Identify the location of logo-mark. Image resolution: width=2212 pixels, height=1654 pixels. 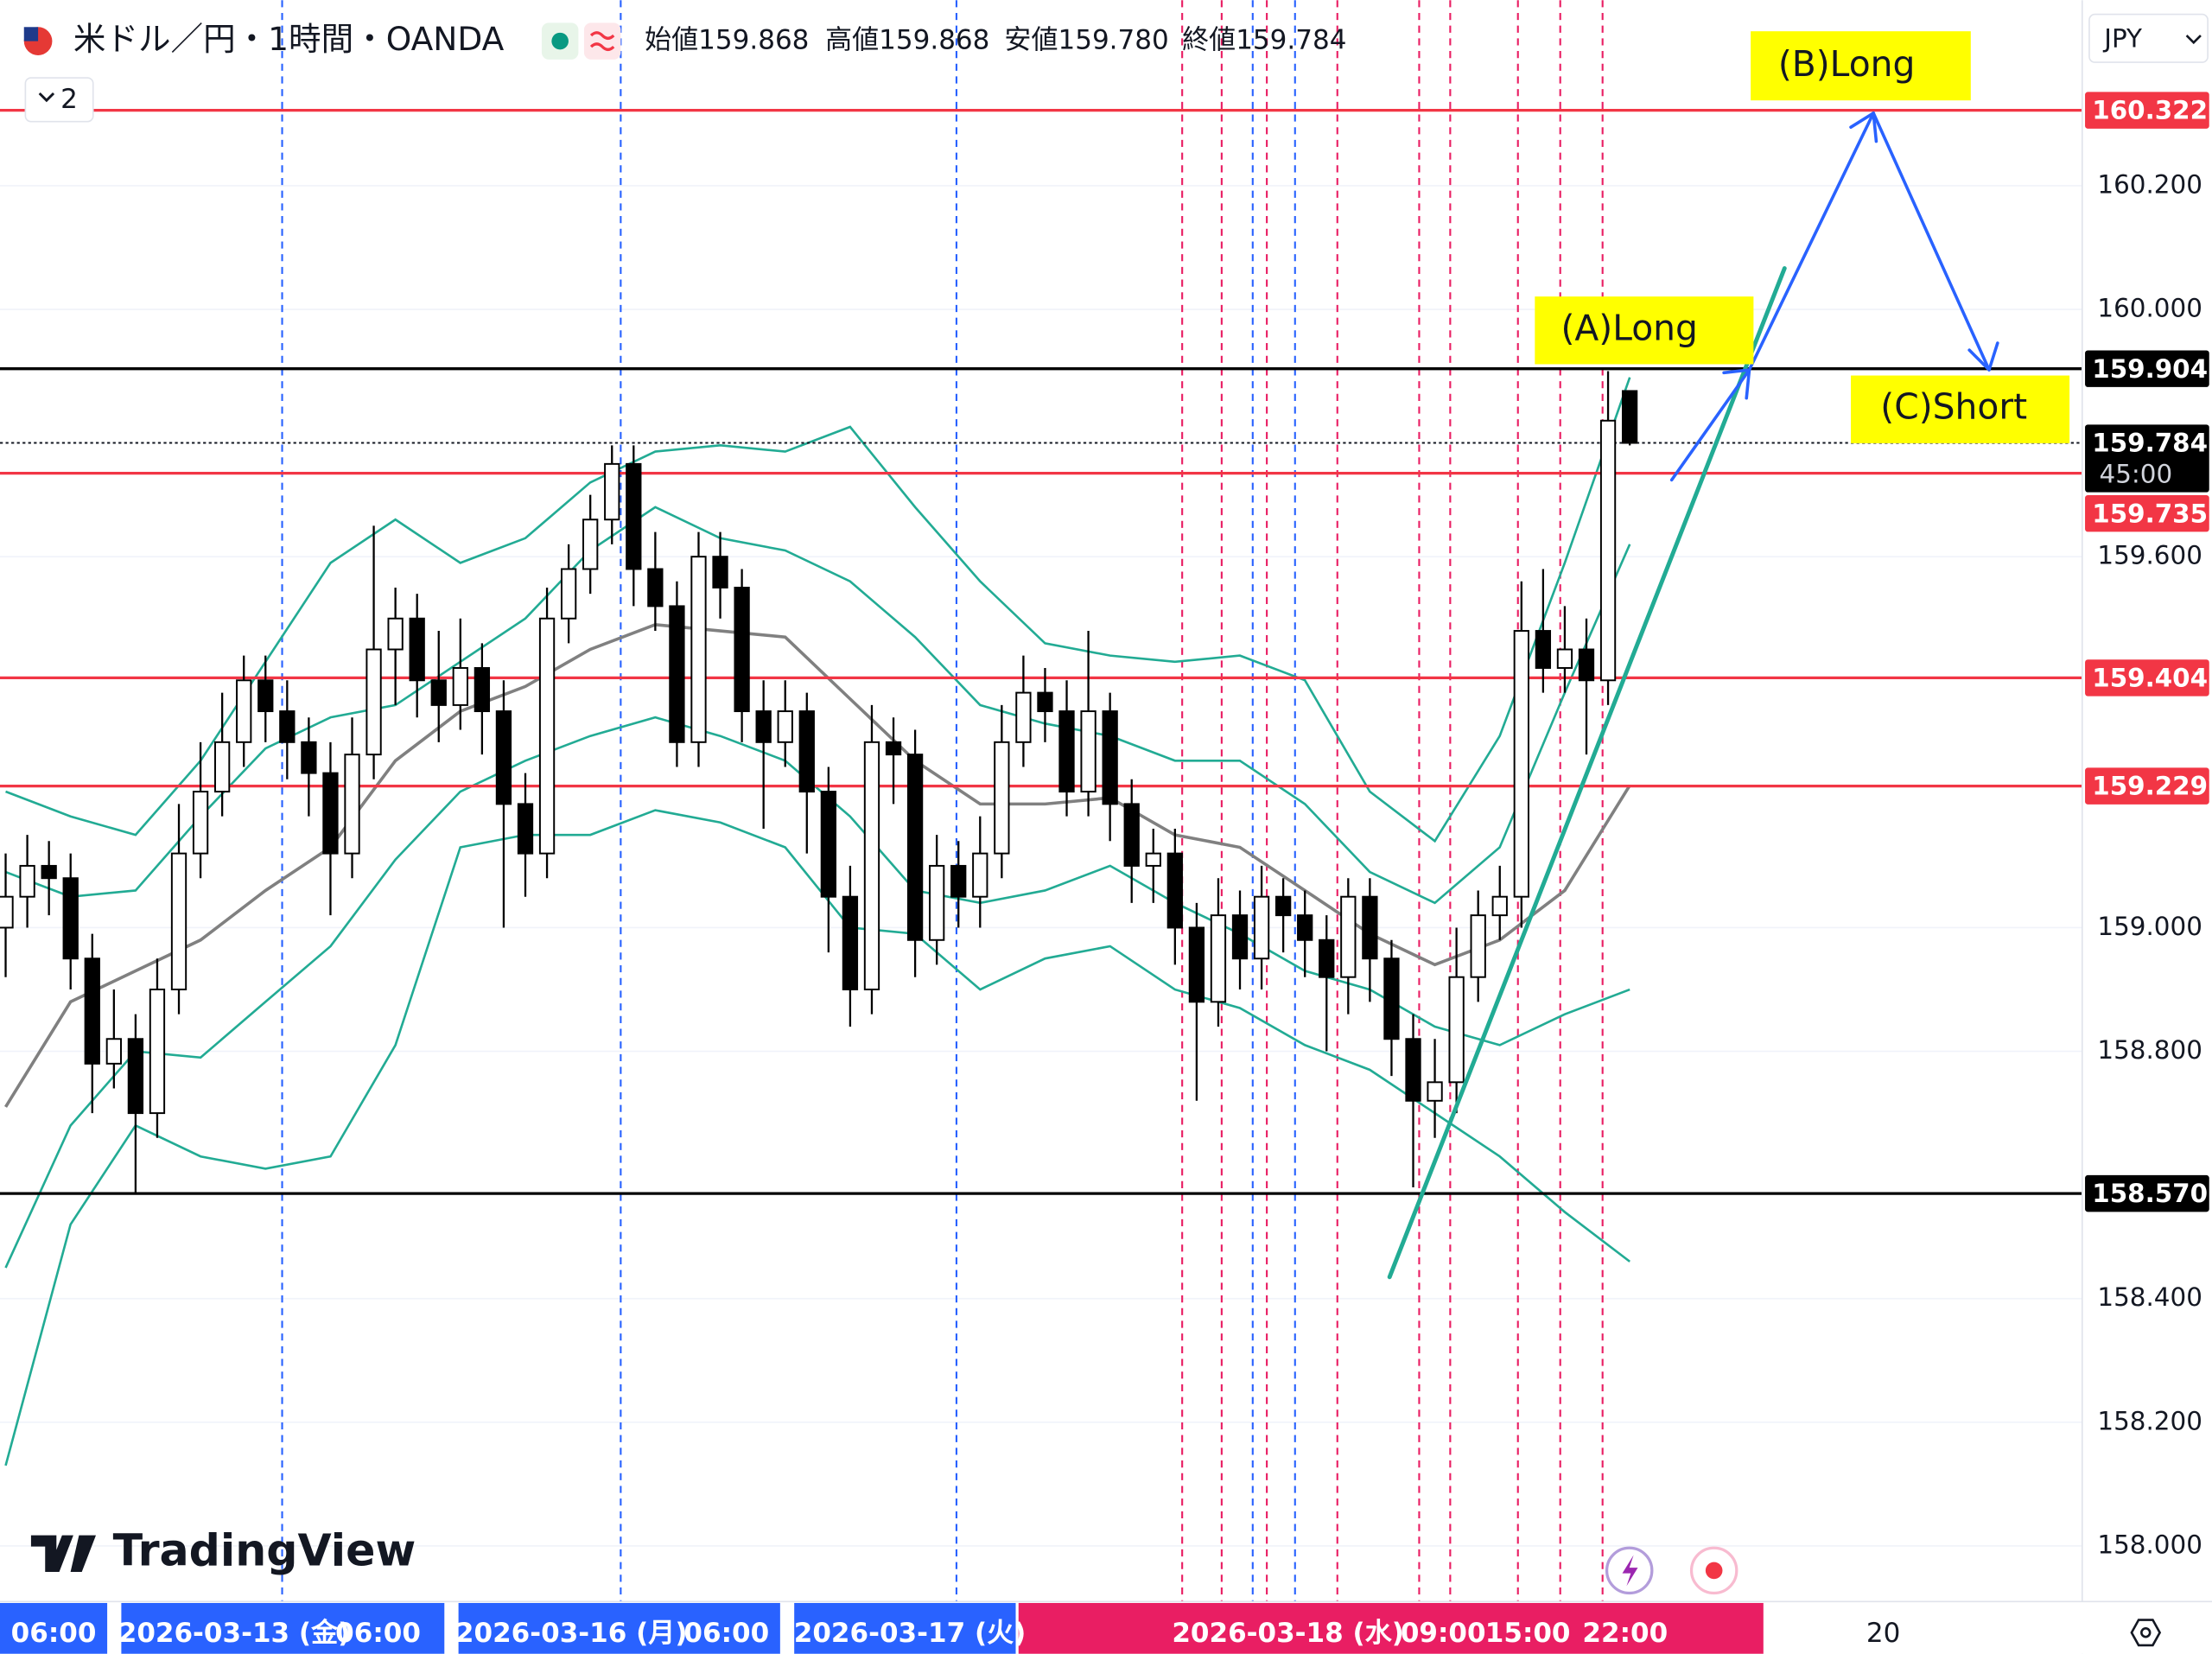
(63, 1554).